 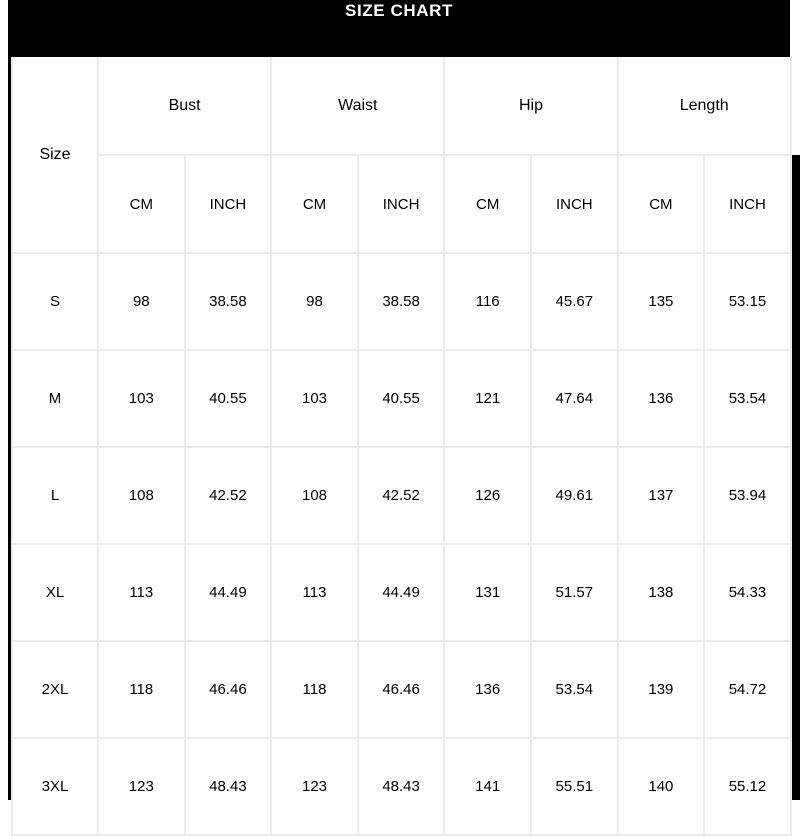 What do you see at coordinates (661, 689) in the screenshot?
I see `value-cell: 139` at bounding box center [661, 689].